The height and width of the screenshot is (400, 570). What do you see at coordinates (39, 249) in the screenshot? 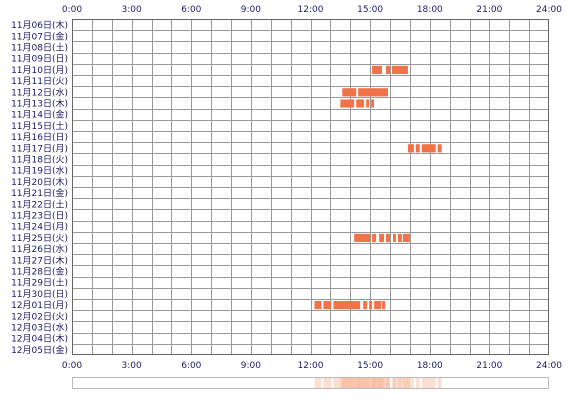
I see `row-label: 11月26日(水)` at bounding box center [39, 249].